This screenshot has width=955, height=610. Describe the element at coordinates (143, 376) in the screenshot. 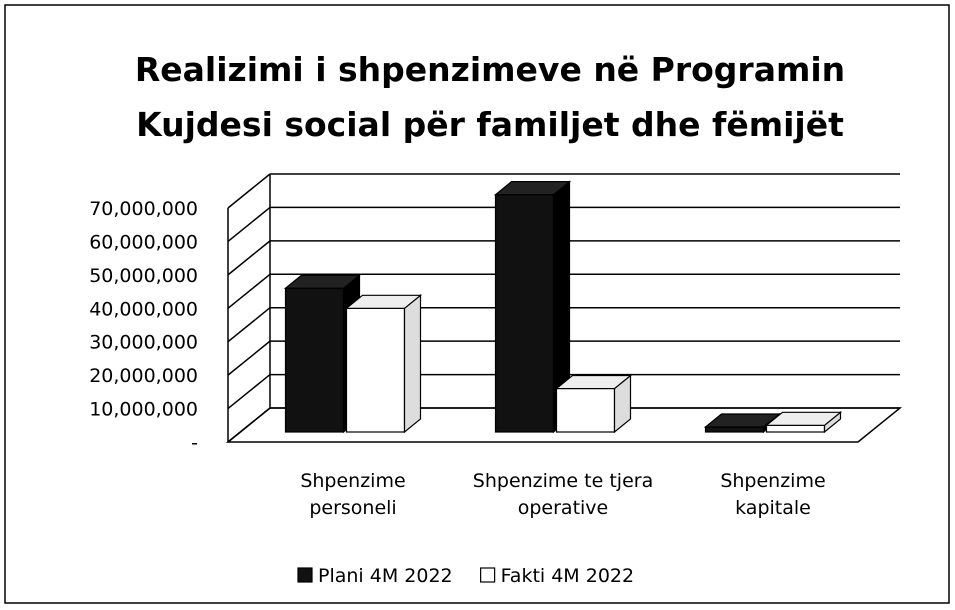

I see `y-tick-label: 20,000,000` at that location.